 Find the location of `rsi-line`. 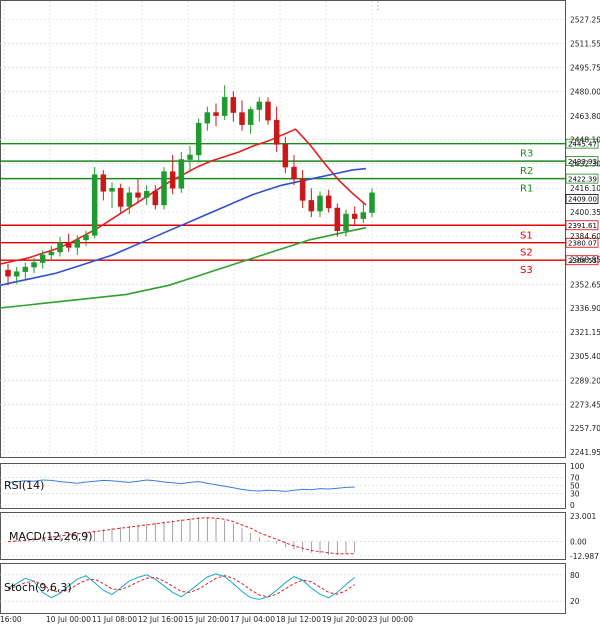

rsi-line is located at coordinates (181, 485).